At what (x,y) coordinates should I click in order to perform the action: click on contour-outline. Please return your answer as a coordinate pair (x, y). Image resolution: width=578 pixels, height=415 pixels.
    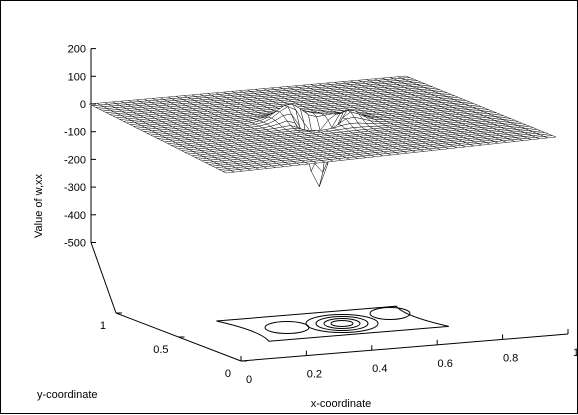
    Looking at the image, I should click on (332, 323).